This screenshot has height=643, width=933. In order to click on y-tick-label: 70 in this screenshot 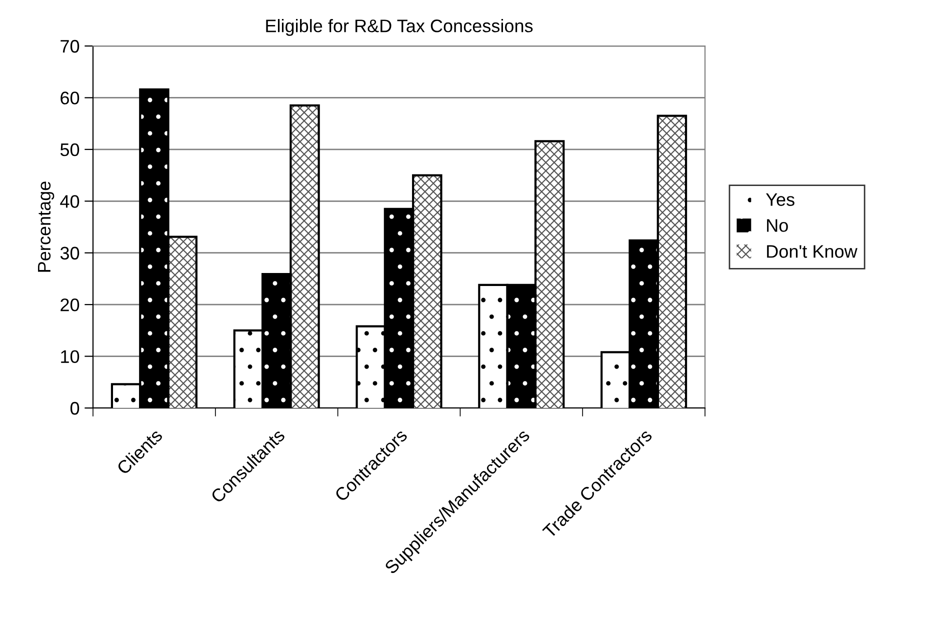, I will do `click(70, 46)`.